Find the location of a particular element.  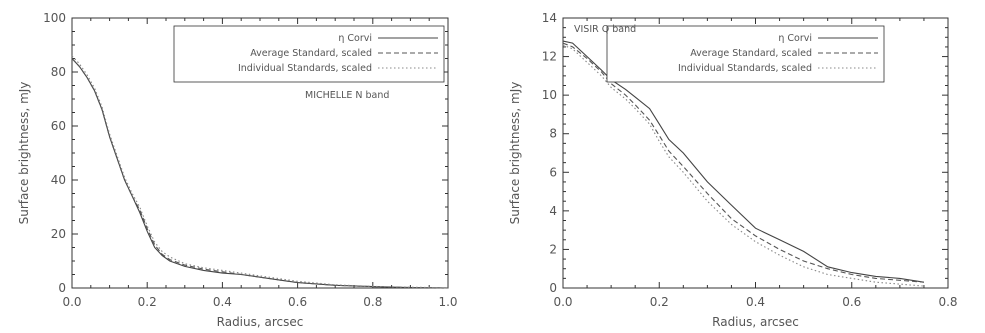

y-tick-label: 6 is located at coordinates (553, 172).